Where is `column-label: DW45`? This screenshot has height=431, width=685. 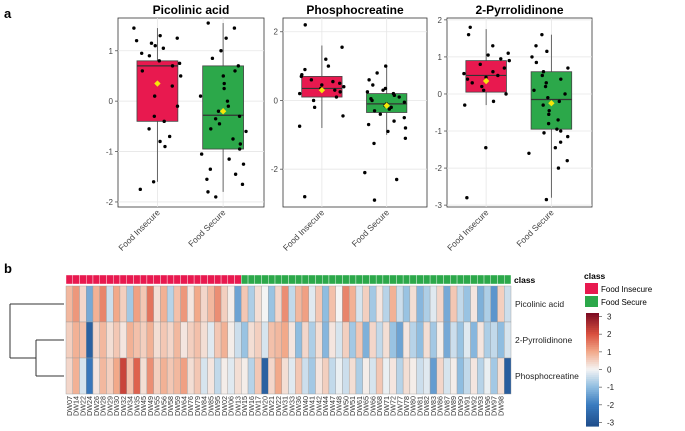
column-label: DW45 is located at coordinates (143, 406).